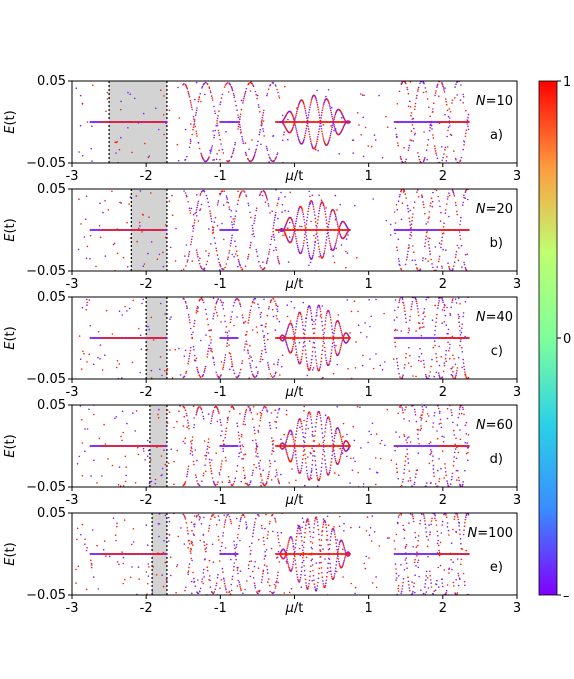  I want to click on x-tick-label: 2, so click(443, 284).